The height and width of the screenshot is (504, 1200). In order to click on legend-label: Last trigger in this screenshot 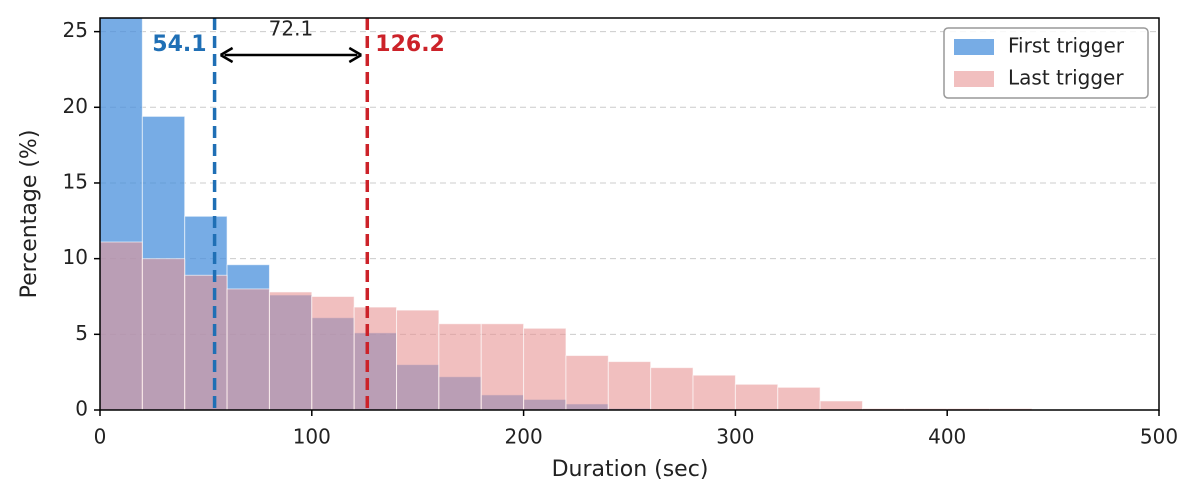, I will do `click(1066, 78)`.